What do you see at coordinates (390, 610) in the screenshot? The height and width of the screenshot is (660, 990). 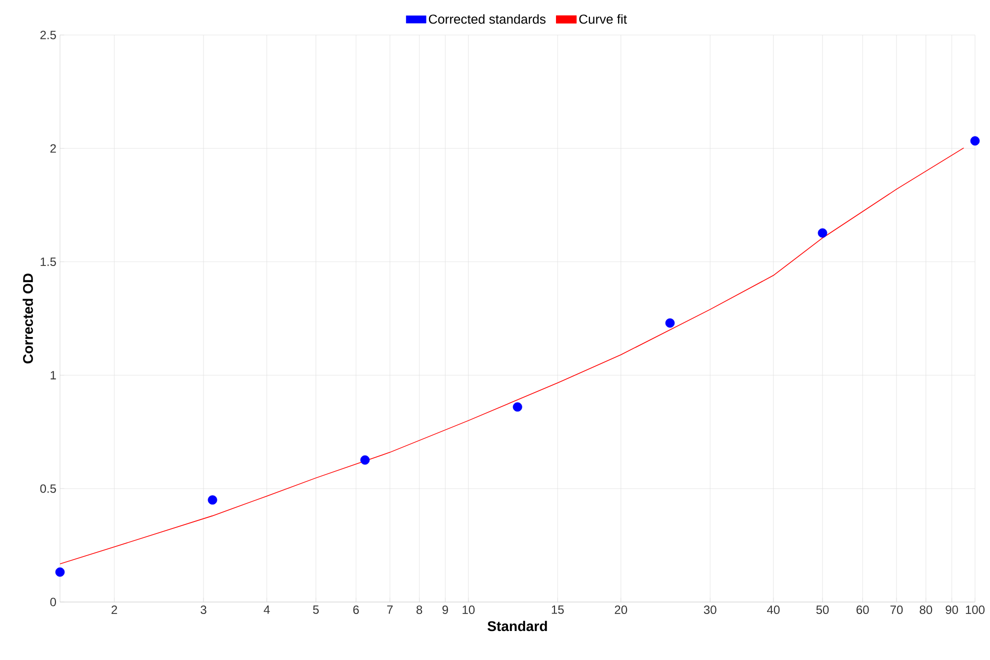 I see `x-tick-label: 7` at bounding box center [390, 610].